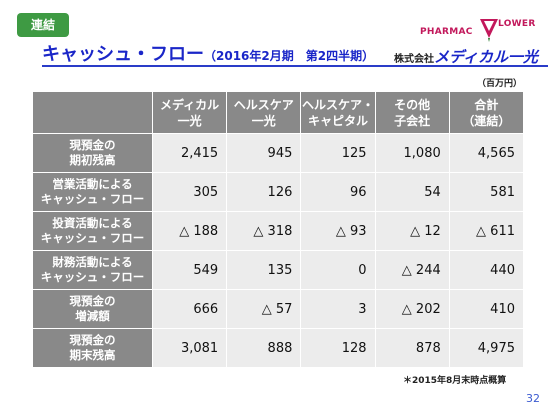  What do you see at coordinates (412, 309) in the screenshot?
I see `table-cell: △ 202` at bounding box center [412, 309].